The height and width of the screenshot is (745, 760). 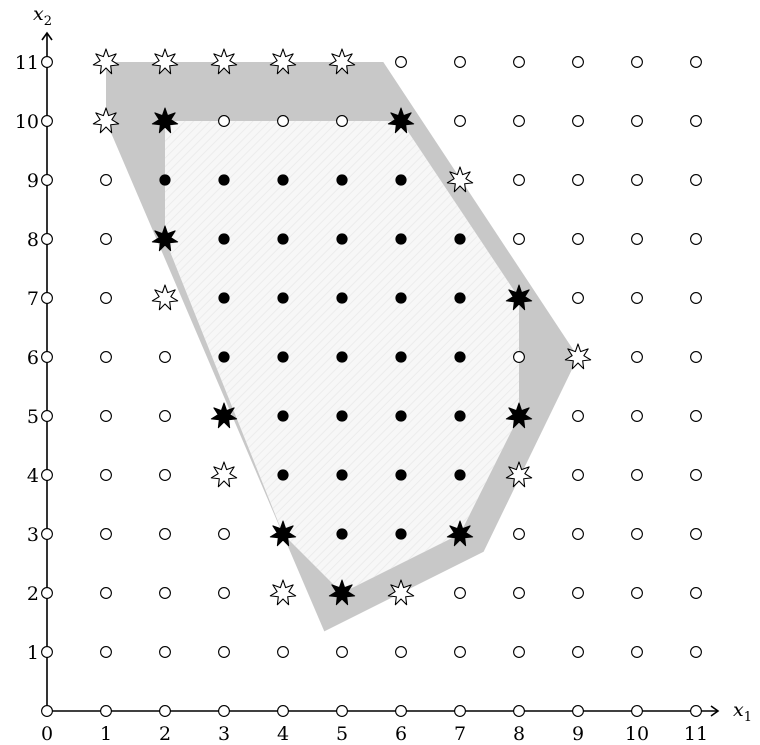 I want to click on y-tick-label: 2, so click(x=33, y=594).